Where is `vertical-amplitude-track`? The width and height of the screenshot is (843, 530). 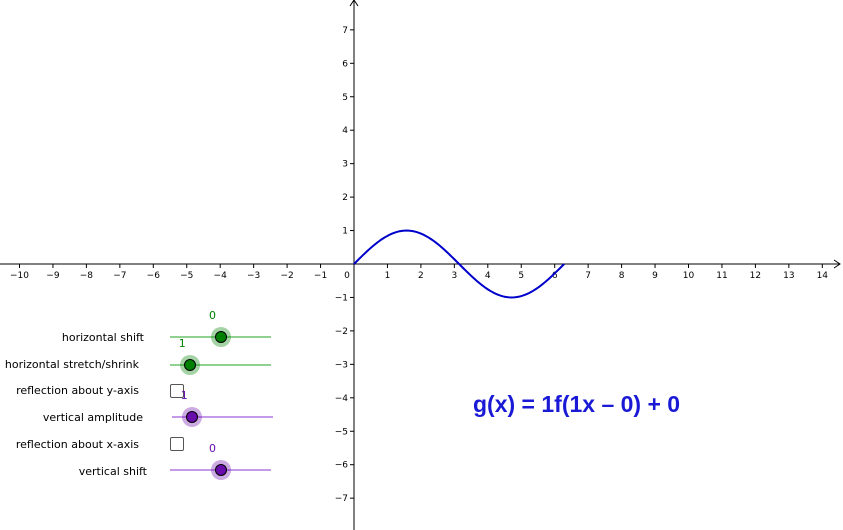
vertical-amplitude-track is located at coordinates (222, 417).